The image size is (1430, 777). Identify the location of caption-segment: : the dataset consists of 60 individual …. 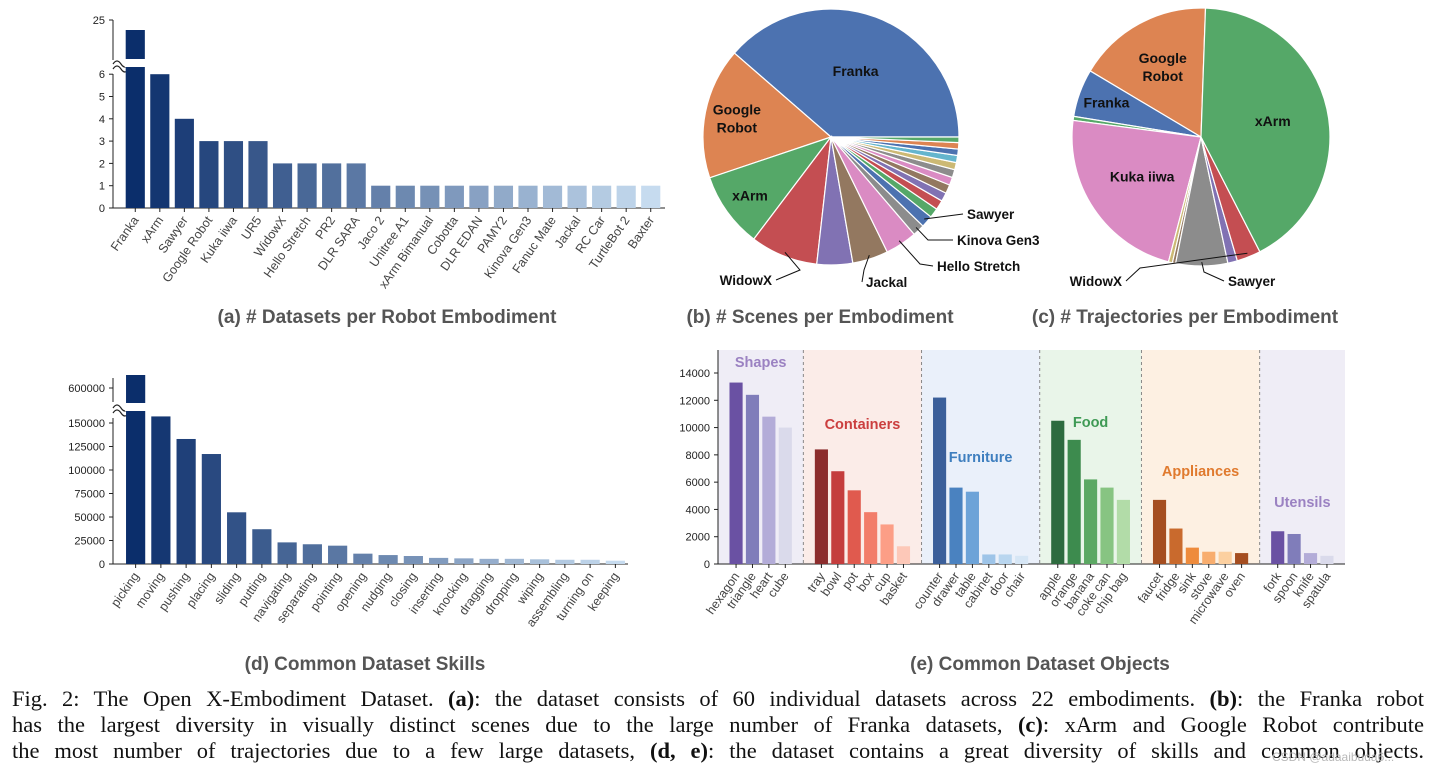
(842, 698).